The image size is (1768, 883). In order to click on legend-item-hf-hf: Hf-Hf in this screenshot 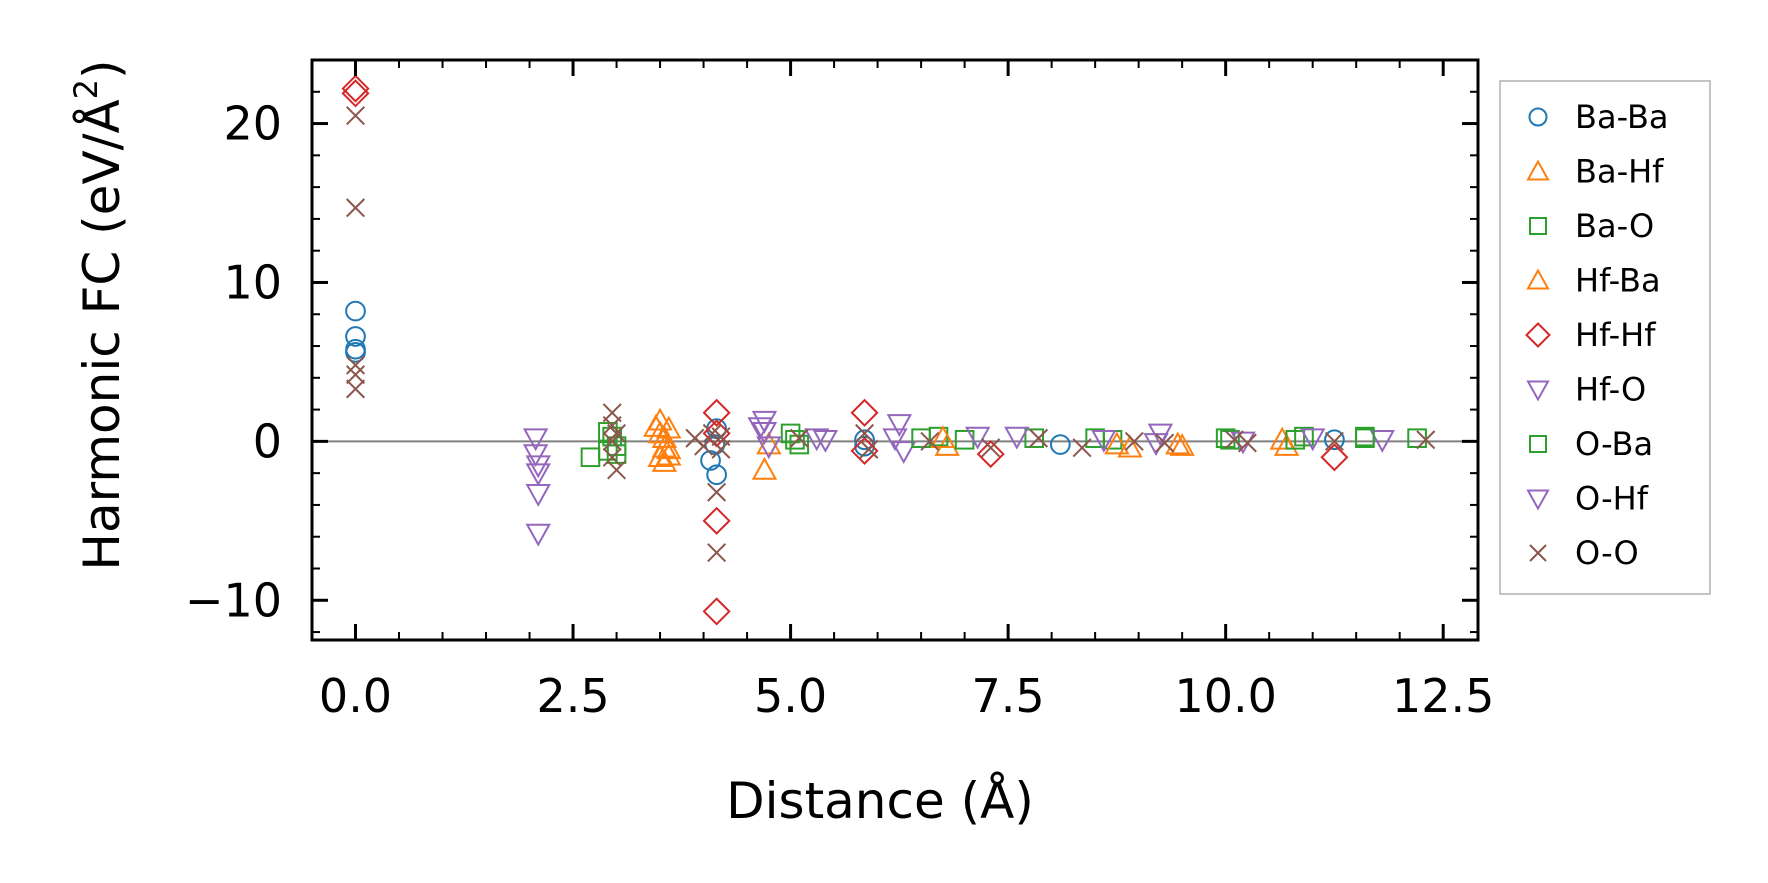, I will do `click(1590, 335)`.